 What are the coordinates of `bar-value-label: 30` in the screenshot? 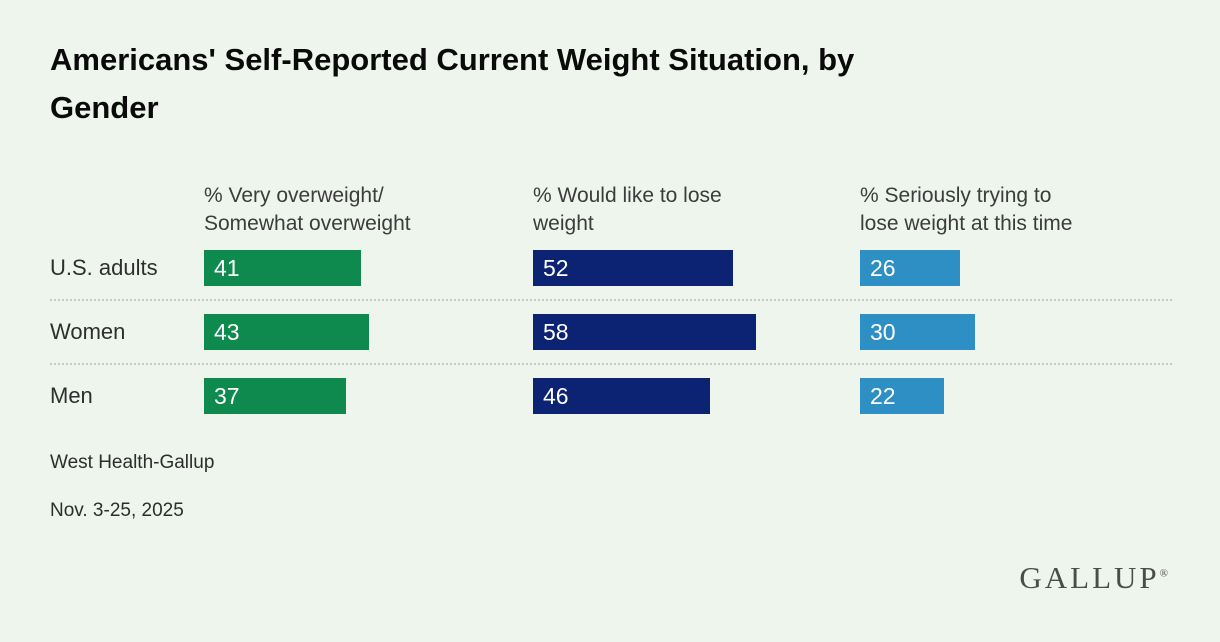 It's located at (883, 331).